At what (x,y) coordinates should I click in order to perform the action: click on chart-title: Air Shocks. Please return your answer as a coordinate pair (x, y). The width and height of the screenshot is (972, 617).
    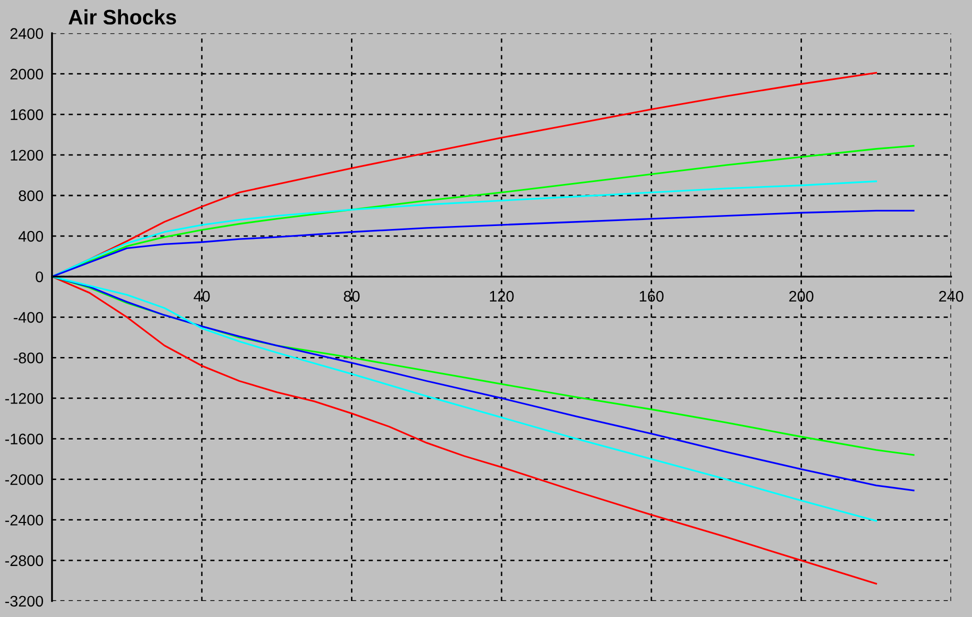
    Looking at the image, I should click on (122, 17).